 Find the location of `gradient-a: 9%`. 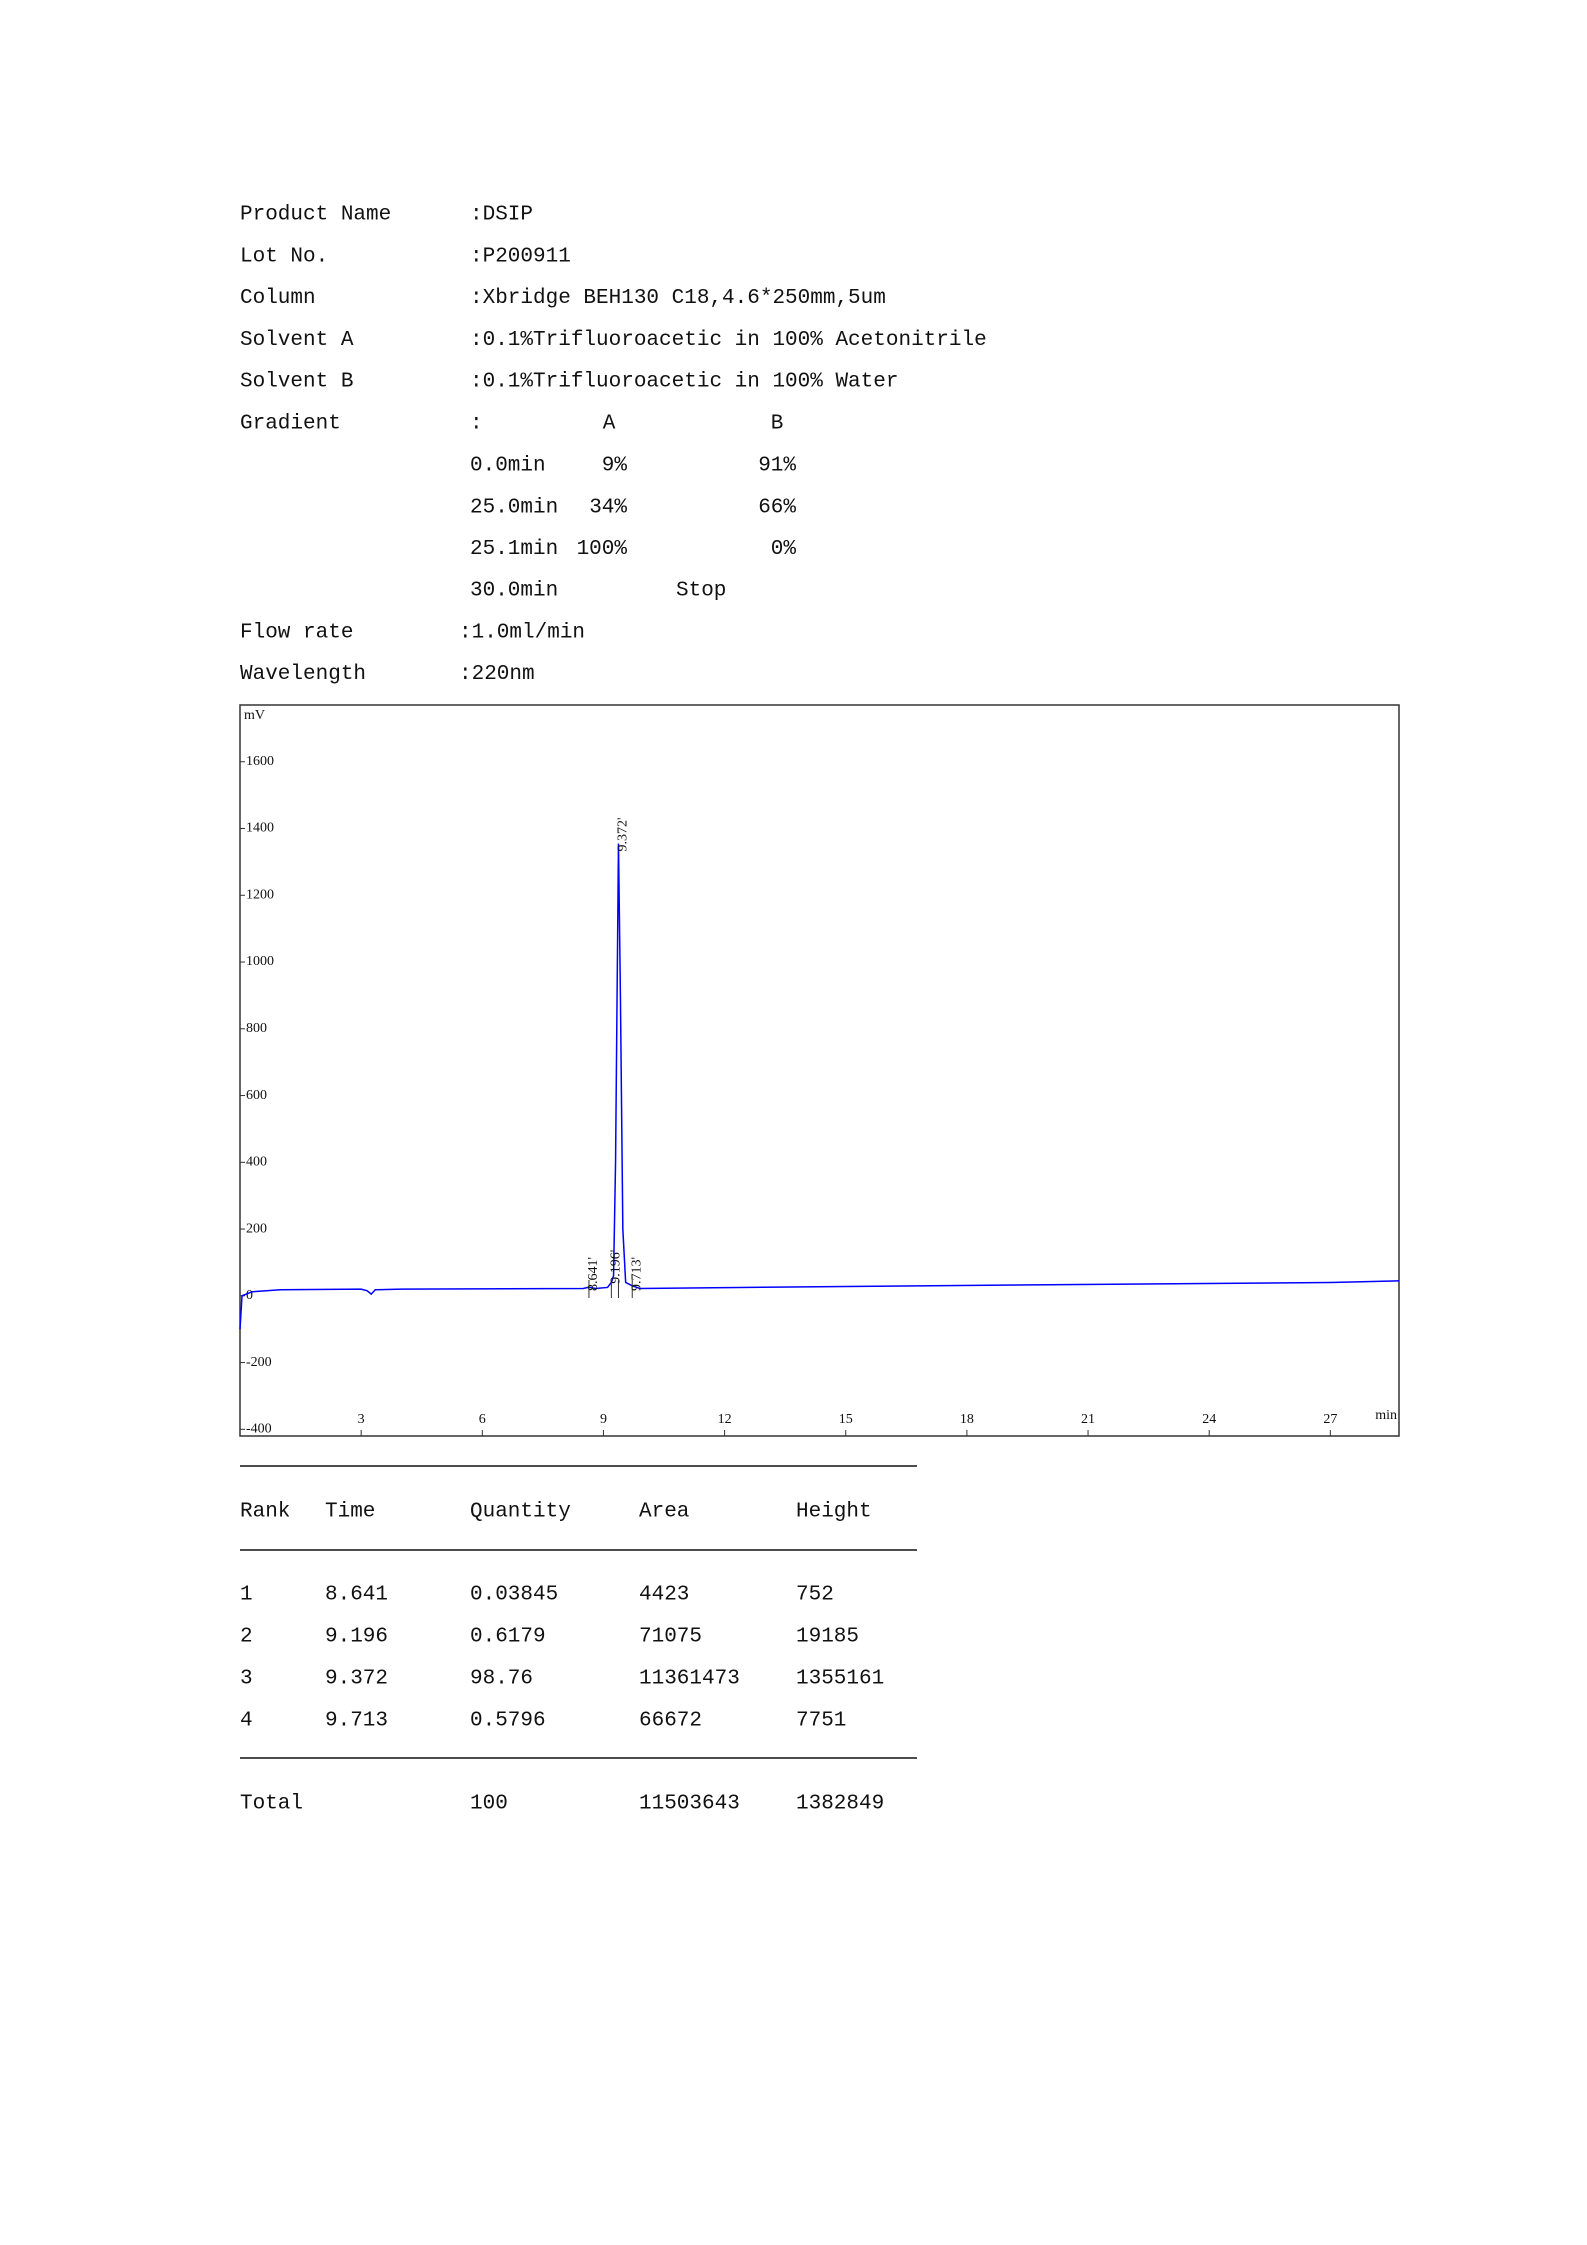

gradient-a: 9% is located at coordinates (615, 466).